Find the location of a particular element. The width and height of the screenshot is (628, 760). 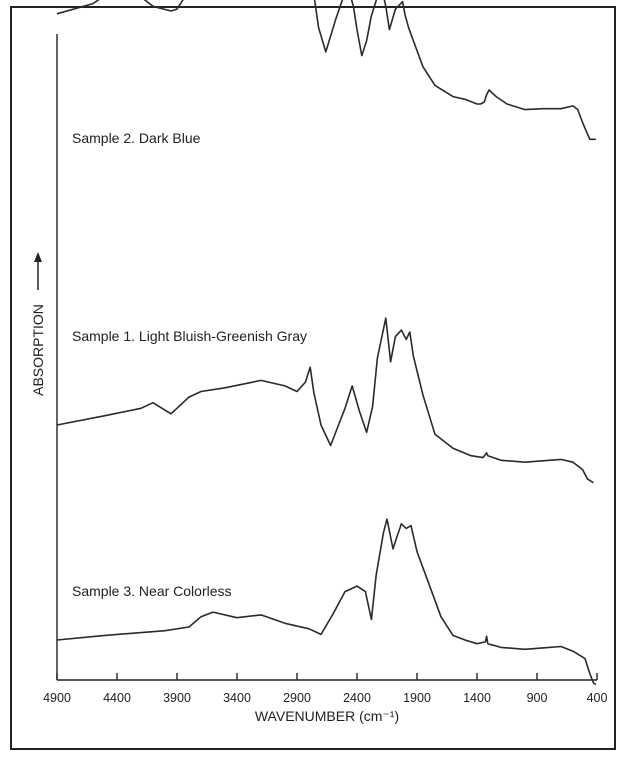

x-tick-label: 400 is located at coordinates (597, 698).